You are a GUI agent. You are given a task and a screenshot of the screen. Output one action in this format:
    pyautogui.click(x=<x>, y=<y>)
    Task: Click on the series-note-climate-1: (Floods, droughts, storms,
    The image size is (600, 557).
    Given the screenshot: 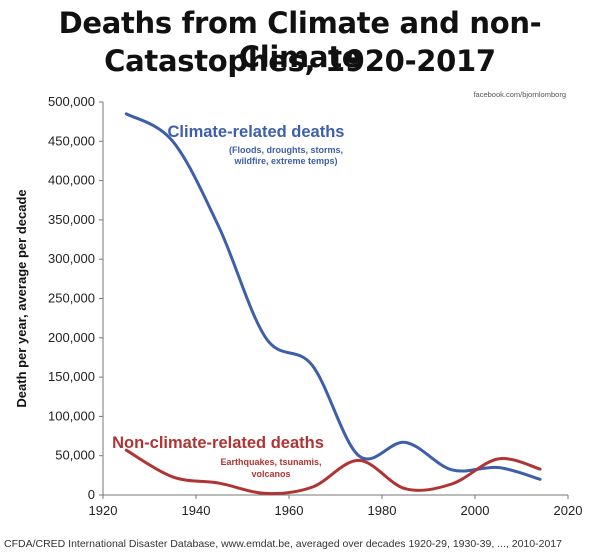 What is the action you would take?
    pyautogui.click(x=286, y=150)
    